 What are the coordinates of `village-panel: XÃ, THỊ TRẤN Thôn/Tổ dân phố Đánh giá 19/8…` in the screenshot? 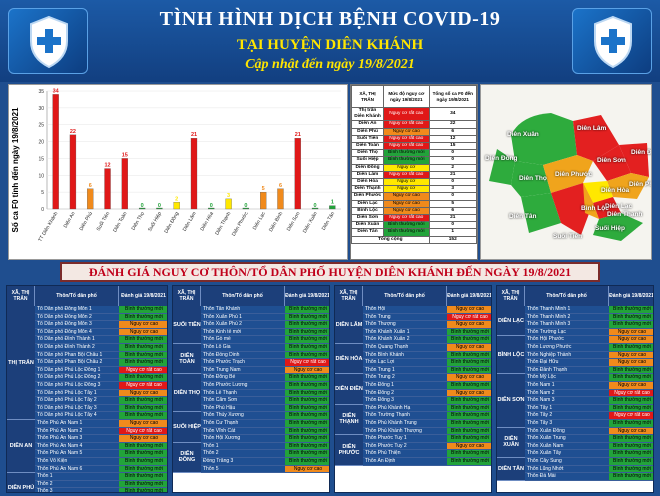 It's located at (413, 389).